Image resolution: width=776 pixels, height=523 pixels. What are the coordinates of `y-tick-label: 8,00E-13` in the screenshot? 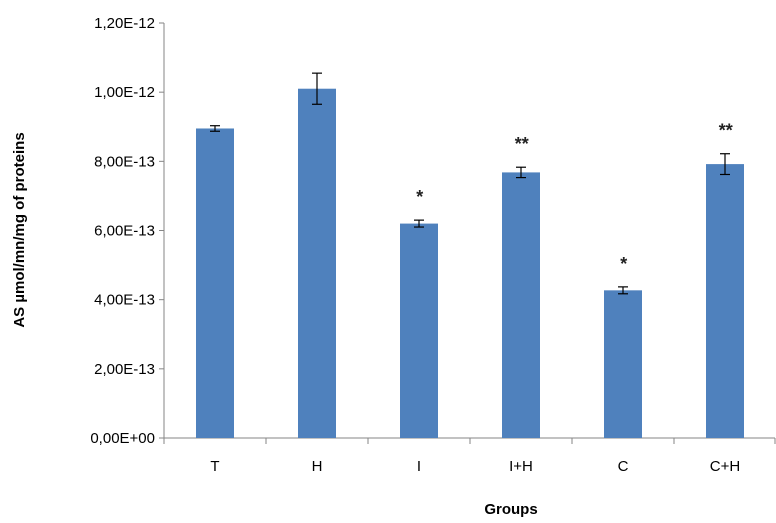 It's located at (124, 161).